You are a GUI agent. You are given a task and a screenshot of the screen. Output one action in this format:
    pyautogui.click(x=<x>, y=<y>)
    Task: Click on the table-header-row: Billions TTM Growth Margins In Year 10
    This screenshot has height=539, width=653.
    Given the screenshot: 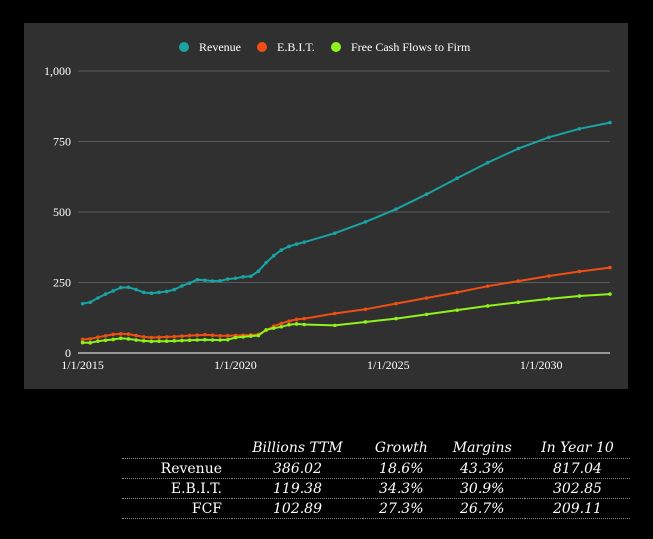 What is the action you would take?
    pyautogui.click(x=376, y=449)
    